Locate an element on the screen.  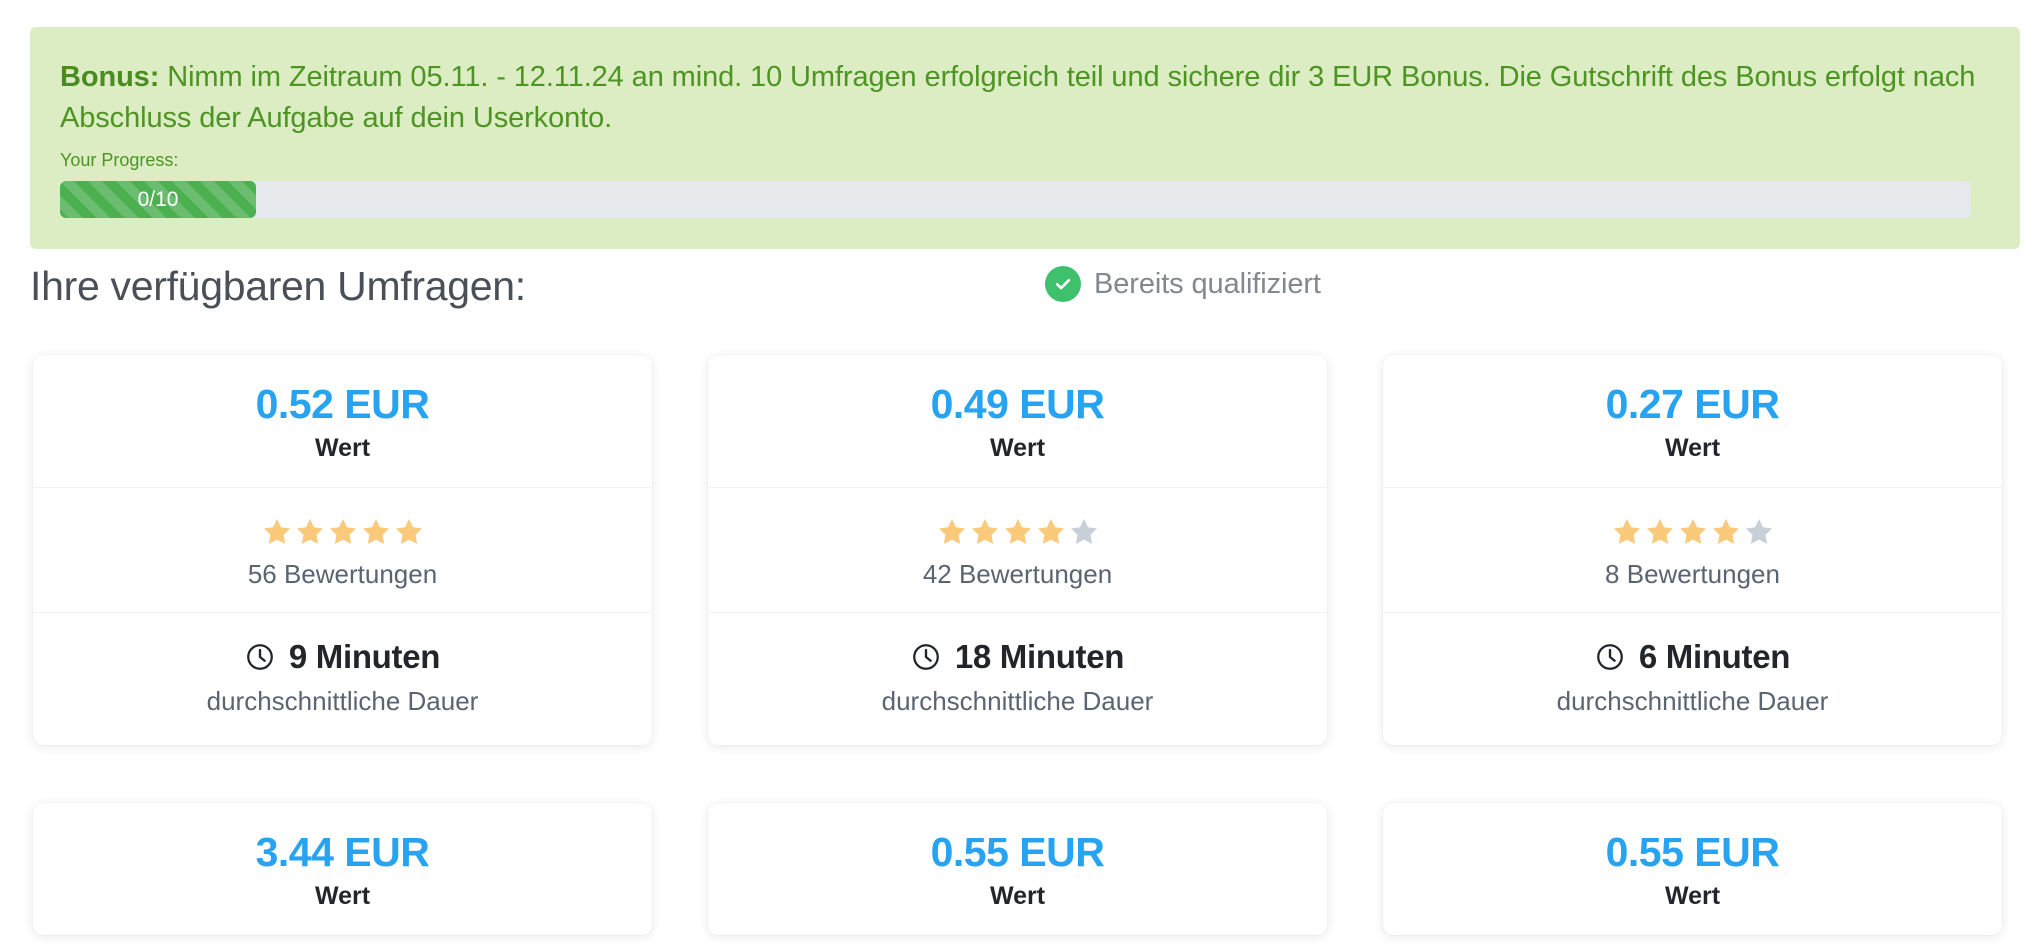
card-value-section: 0.52 EUR Wert is located at coordinates (342, 421).